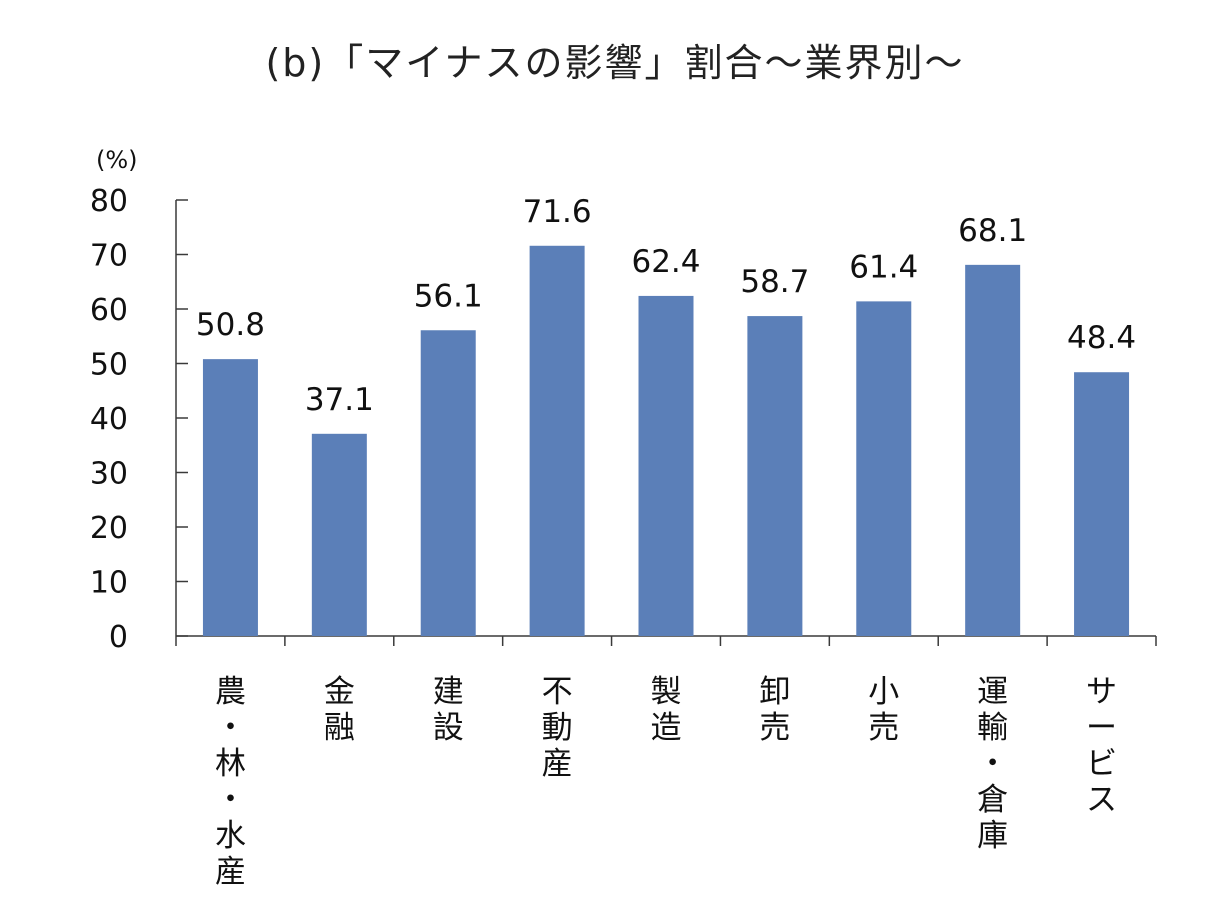  What do you see at coordinates (448, 296) in the screenshot?
I see `data-label: 56.1` at bounding box center [448, 296].